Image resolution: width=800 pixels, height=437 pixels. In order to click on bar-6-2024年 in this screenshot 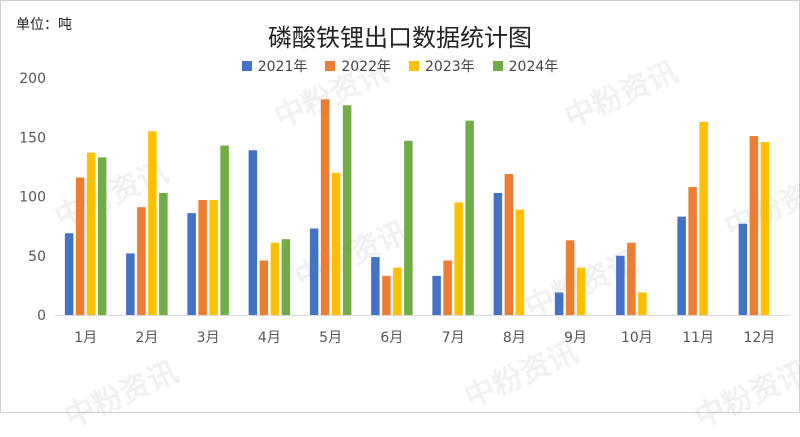, I will do `click(408, 227)`.